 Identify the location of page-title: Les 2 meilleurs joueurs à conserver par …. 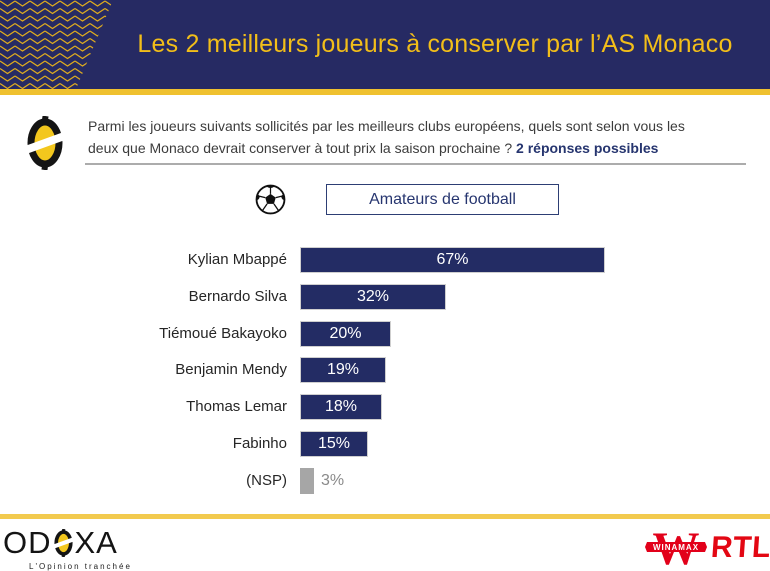
(435, 44).